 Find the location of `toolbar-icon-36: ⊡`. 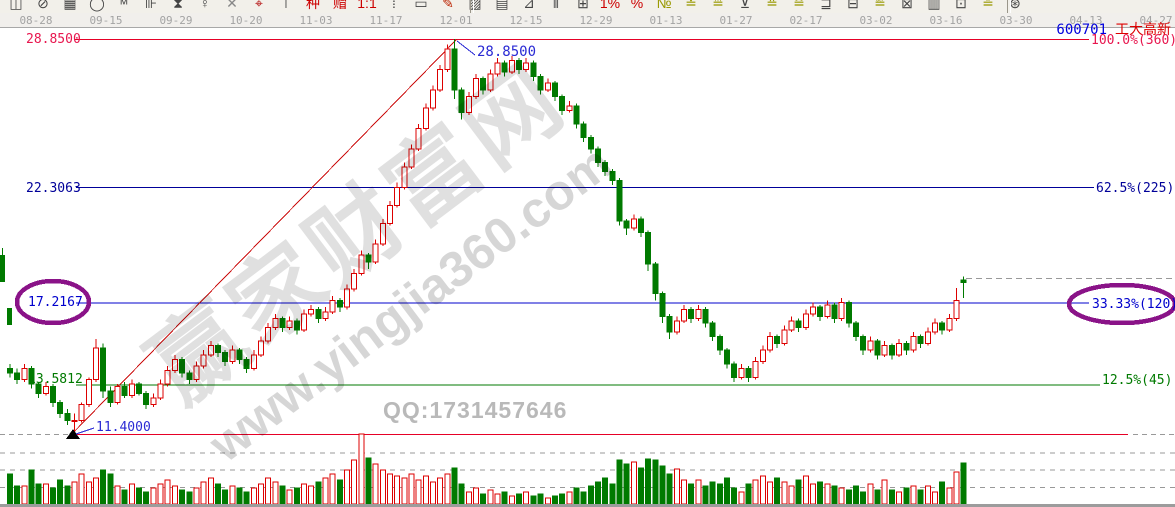

toolbar-icon-36: ⊡ is located at coordinates (961, 5).